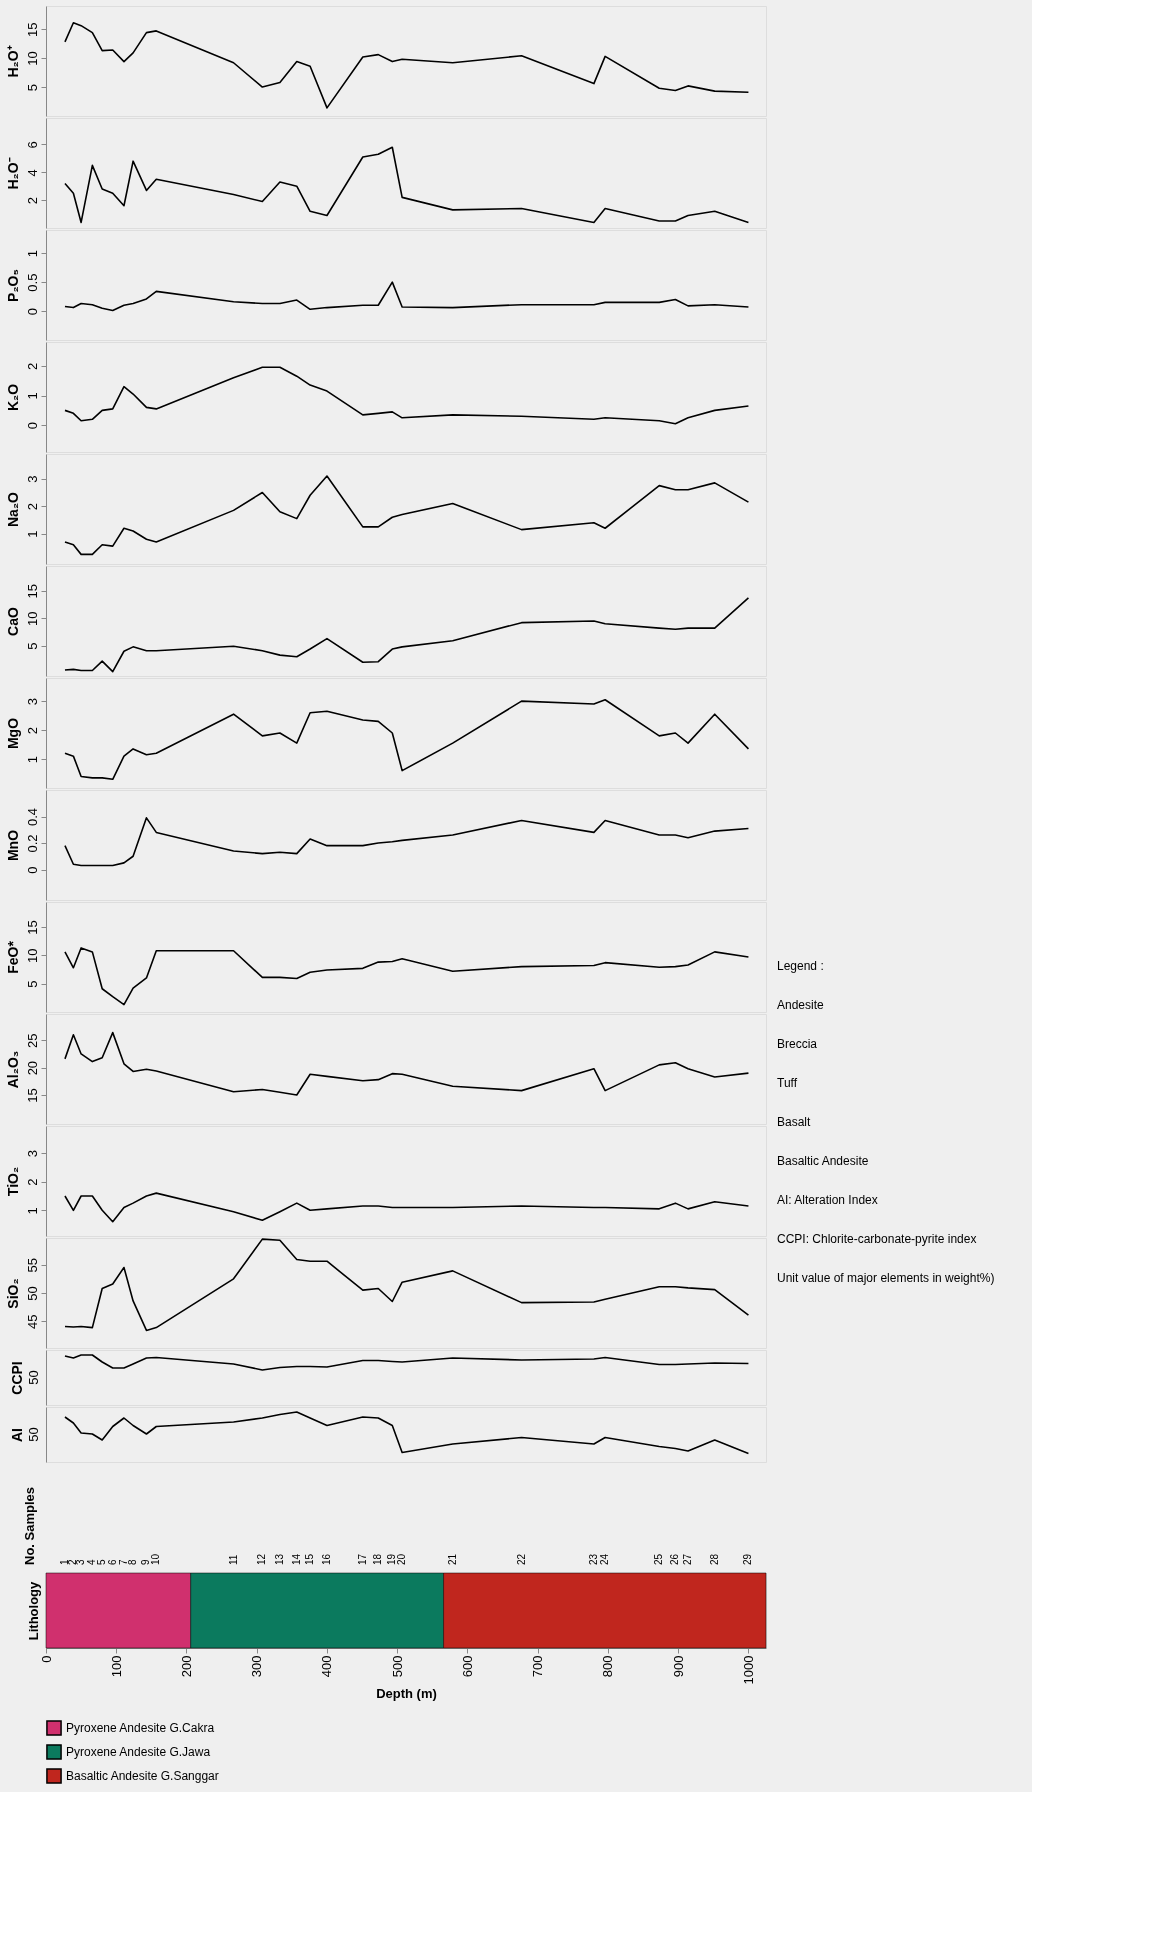 The height and width of the screenshot is (1943, 1149). I want to click on text: AI: Alteration Index, so click(827, 1200).